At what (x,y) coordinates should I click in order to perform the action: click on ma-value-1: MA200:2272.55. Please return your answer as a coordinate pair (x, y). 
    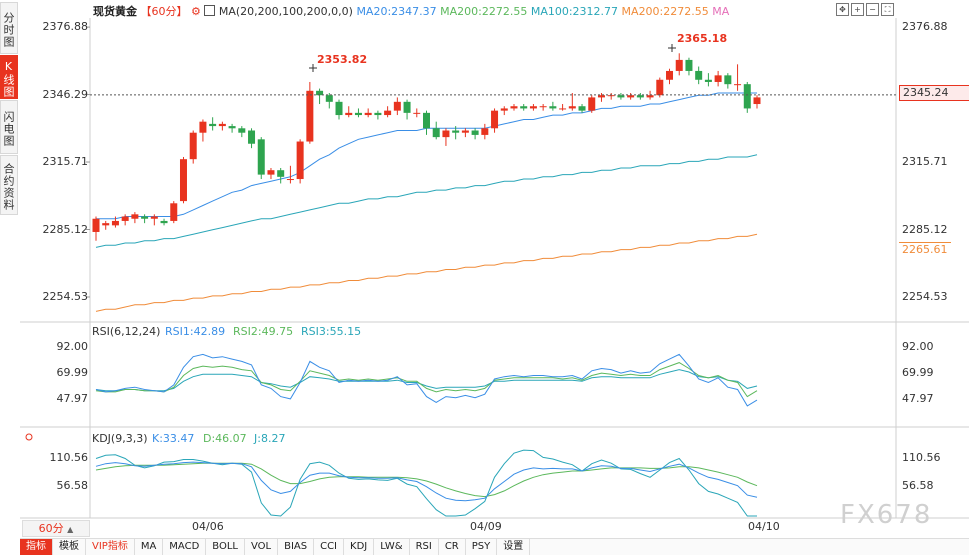
    Looking at the image, I should click on (485, 11).